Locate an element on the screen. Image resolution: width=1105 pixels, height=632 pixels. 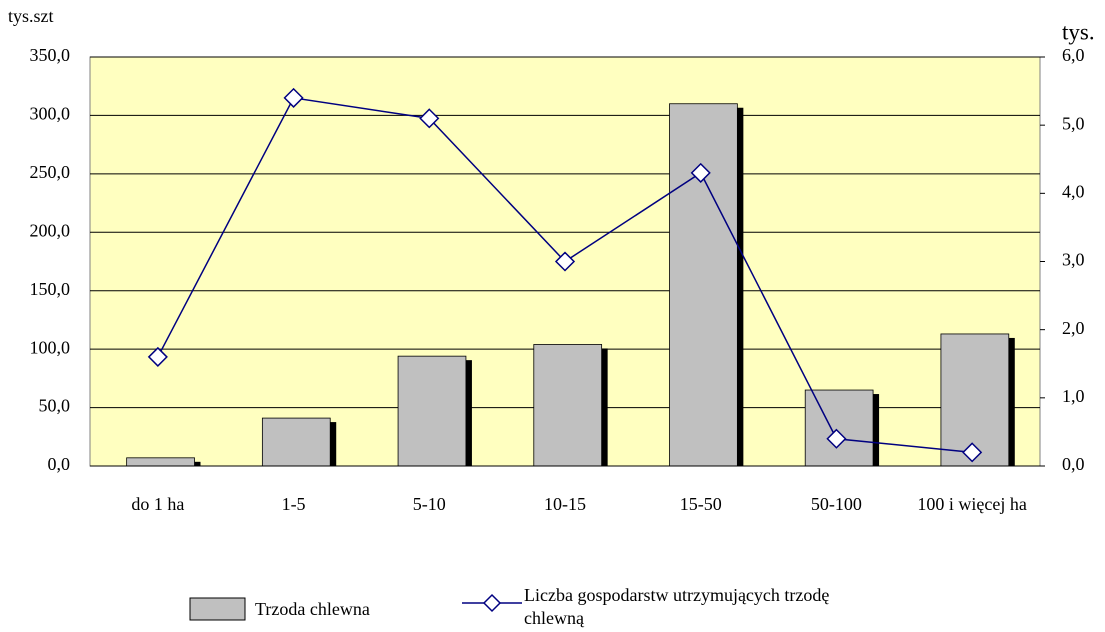
y-tick-label: 300,0 is located at coordinates (50, 114).